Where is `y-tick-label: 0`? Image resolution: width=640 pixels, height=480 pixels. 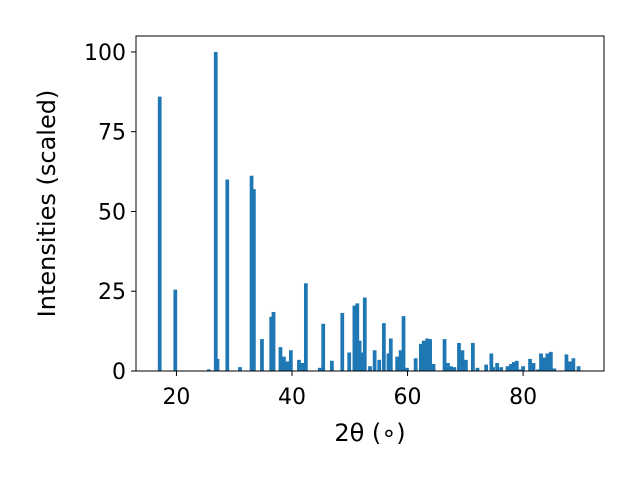 y-tick-label: 0 is located at coordinates (119, 372).